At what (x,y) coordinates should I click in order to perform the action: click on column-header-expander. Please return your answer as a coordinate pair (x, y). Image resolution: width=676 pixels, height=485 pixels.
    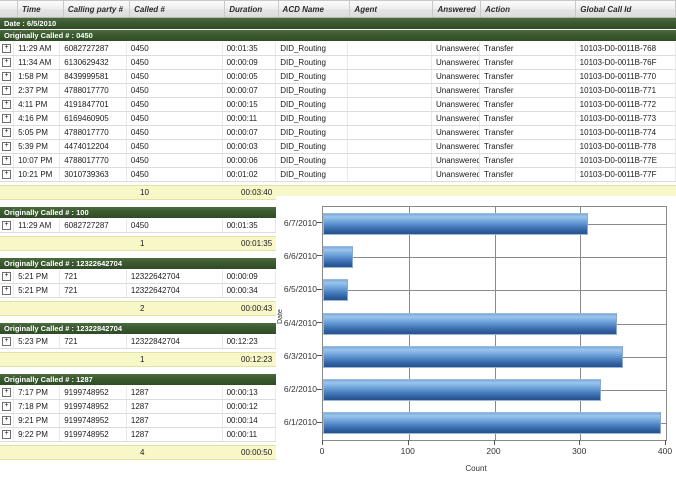
    Looking at the image, I should click on (9, 9).